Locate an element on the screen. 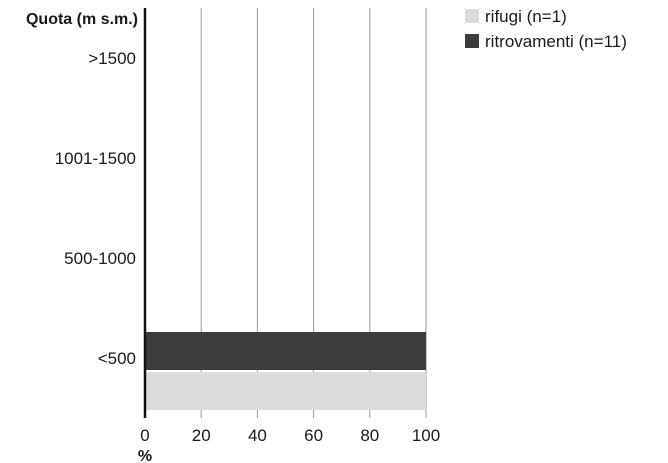 The height and width of the screenshot is (463, 668). bars is located at coordinates (285, 371).